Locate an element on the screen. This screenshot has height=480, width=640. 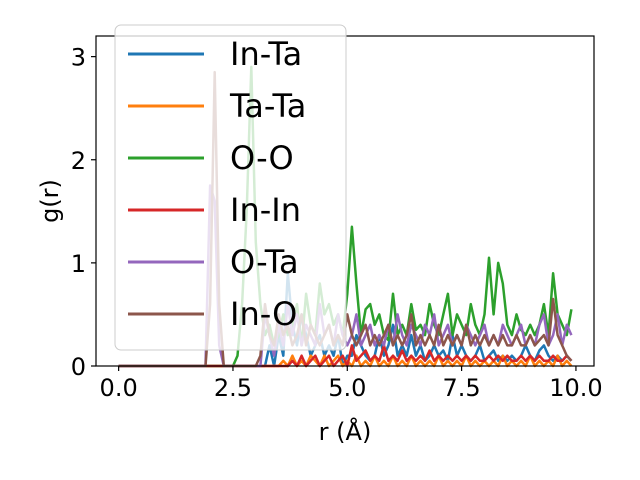
legend-label: In-Ta is located at coordinates (266, 54).